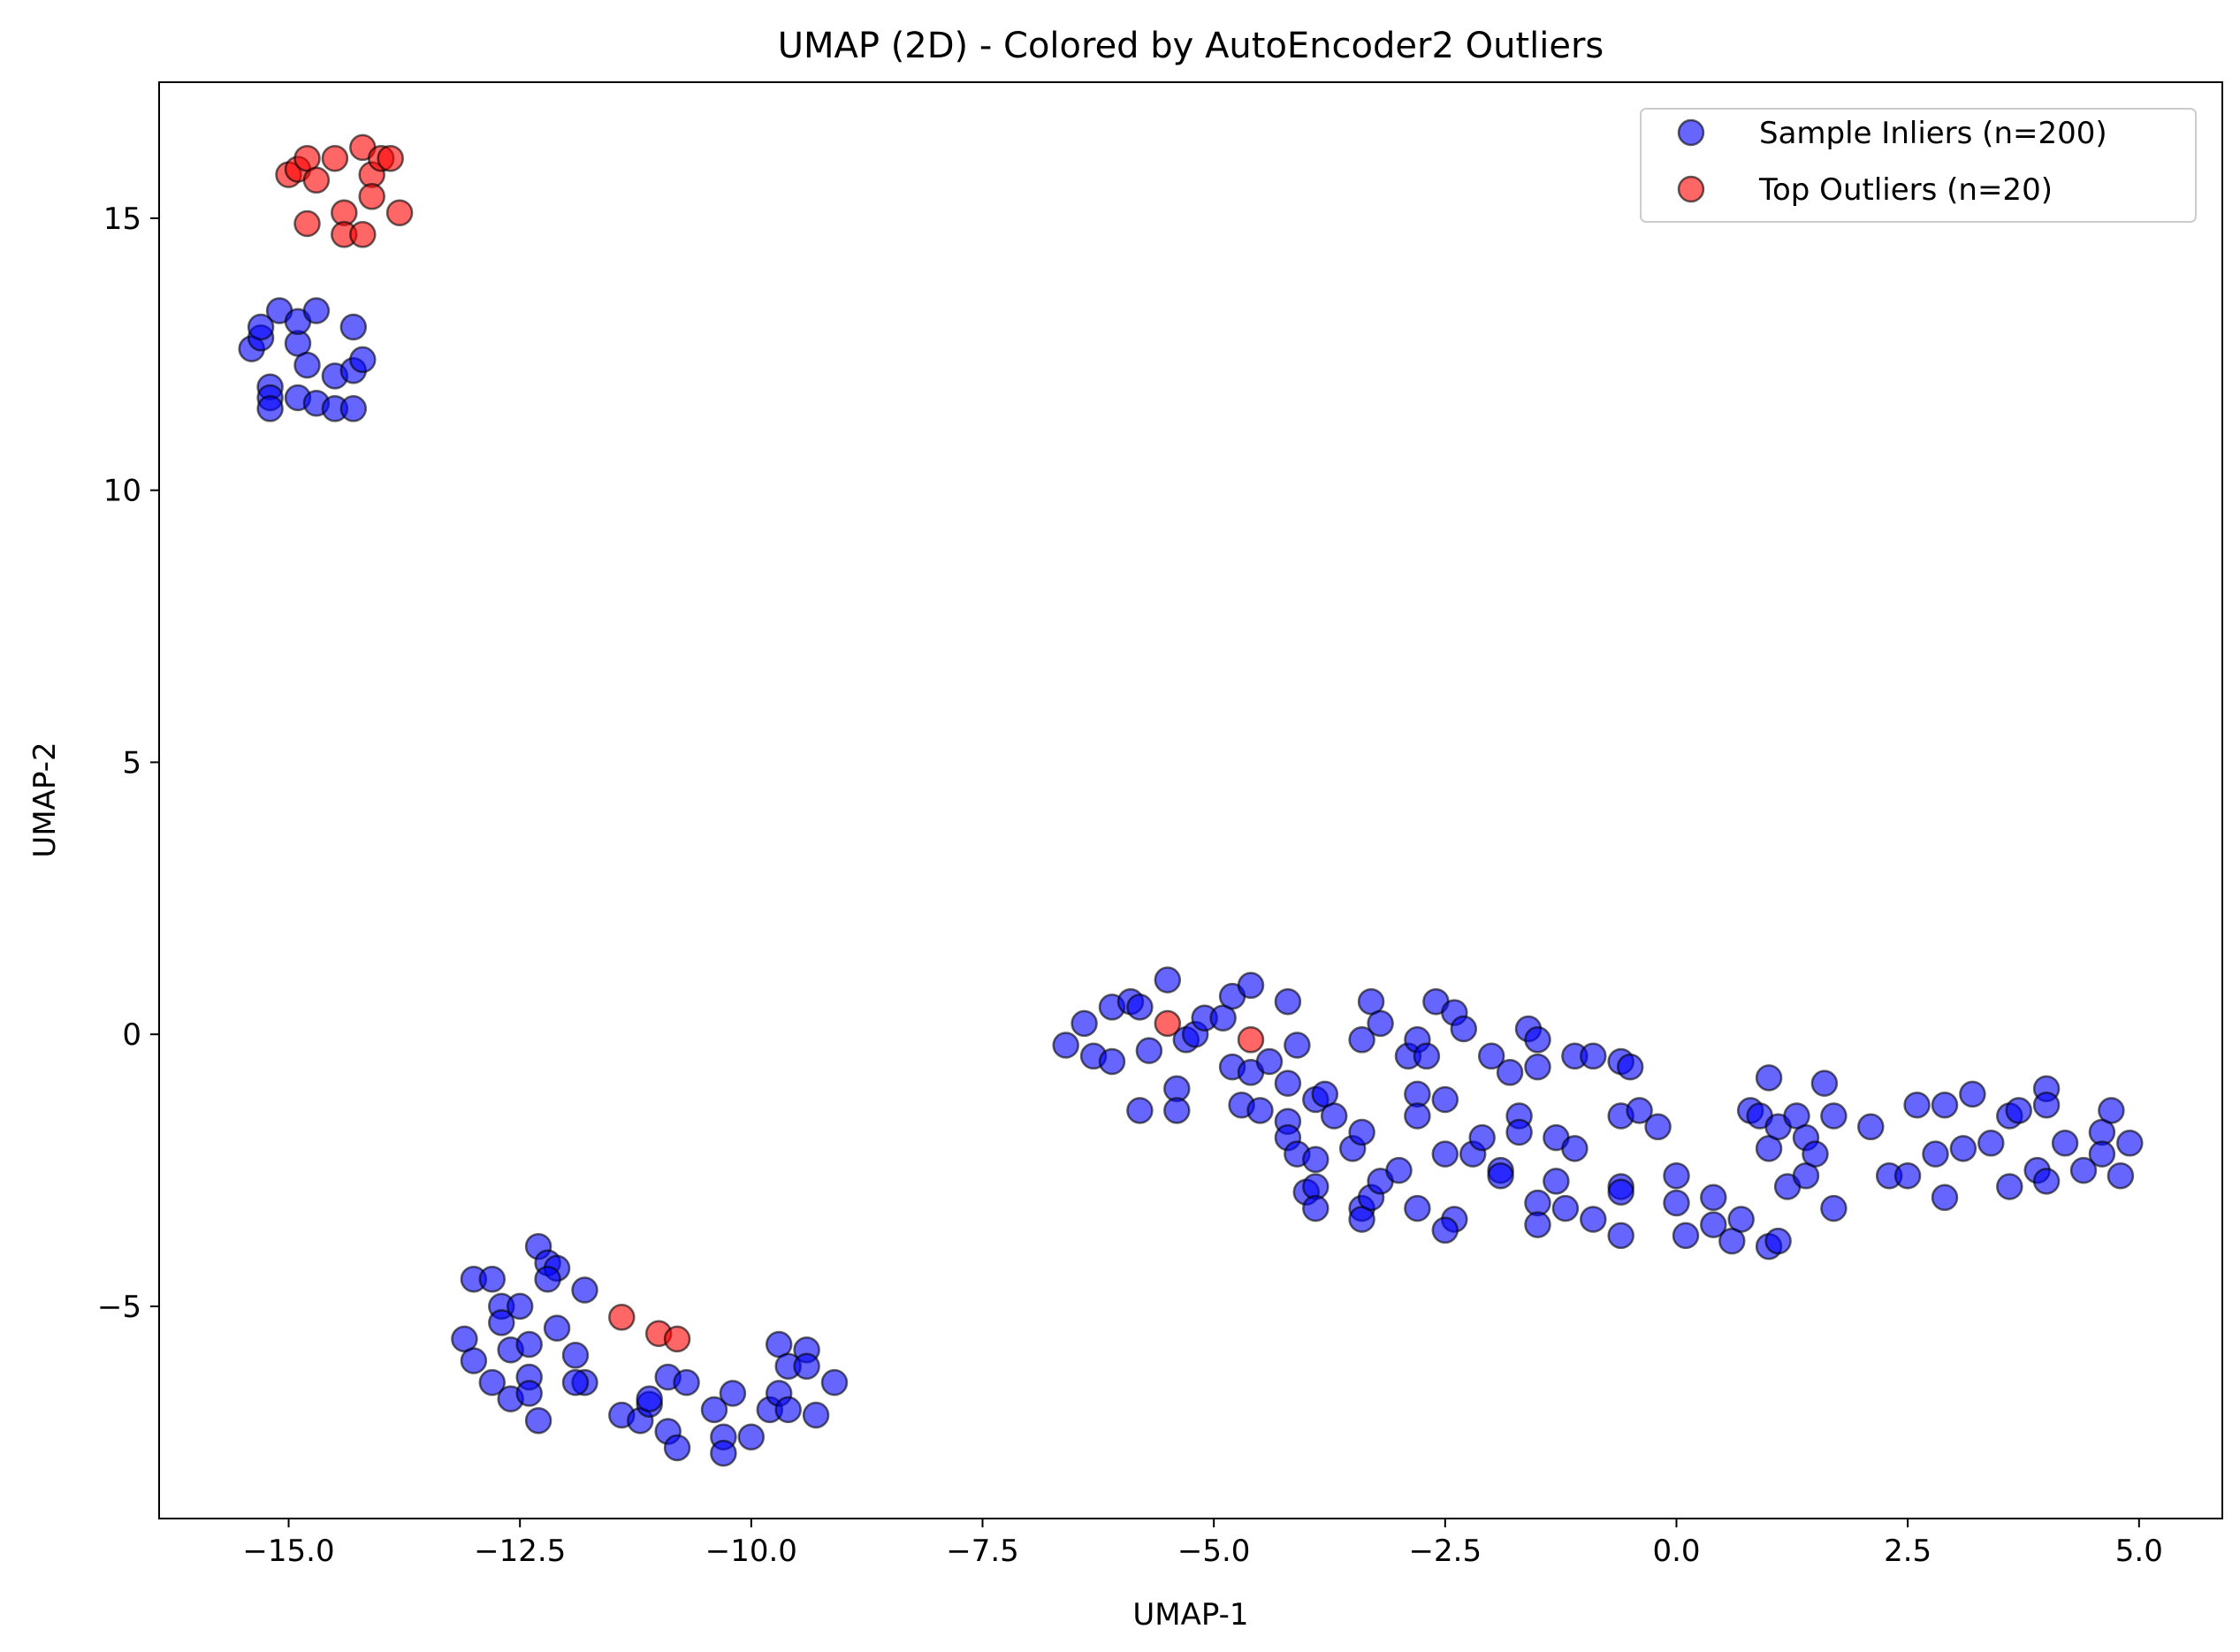 The height and width of the screenshot is (1652, 2240). Describe the element at coordinates (1933, 134) in the screenshot. I see `legend-label-inliers: Sample Inliers (n=200)` at that location.